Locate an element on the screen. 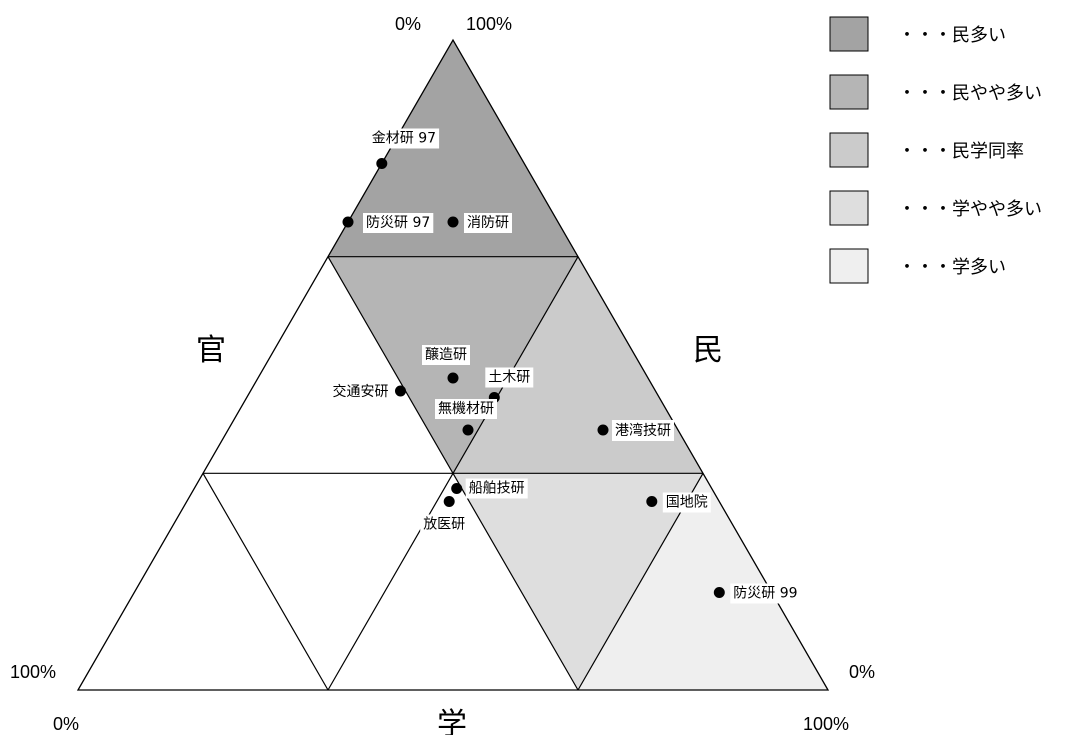 The width and height of the screenshot is (1074, 735). point-label: 消防研 is located at coordinates (488, 223).